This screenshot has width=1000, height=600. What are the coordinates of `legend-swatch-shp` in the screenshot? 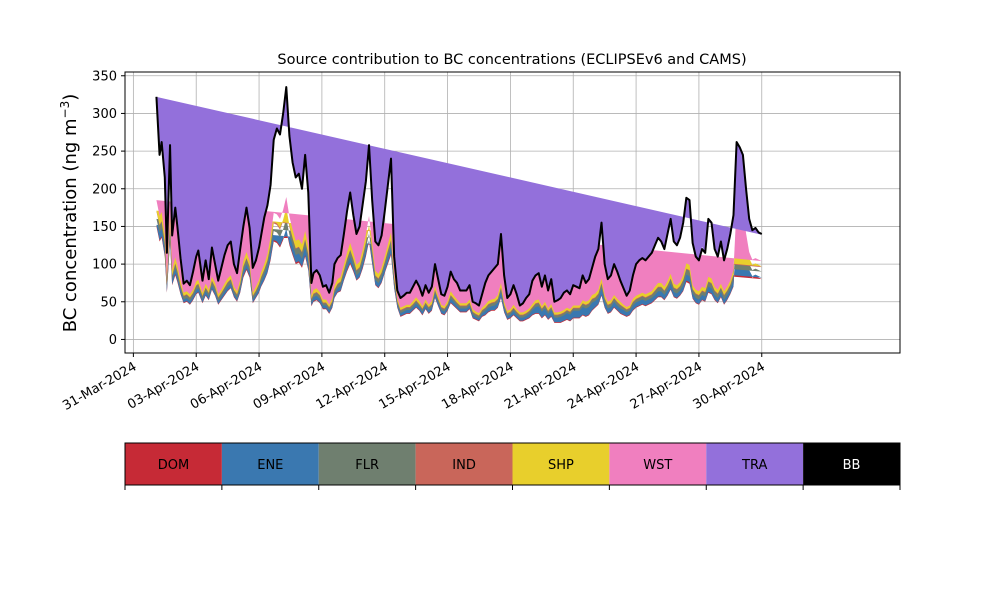 It's located at (561, 464).